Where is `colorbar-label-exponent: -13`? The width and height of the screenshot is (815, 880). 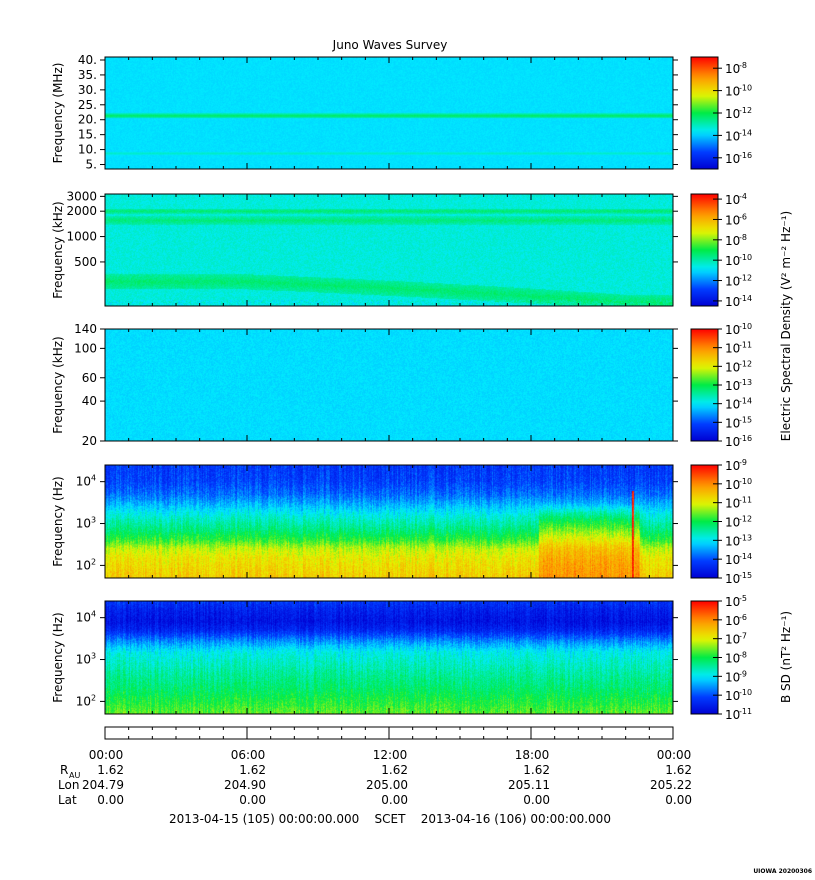
colorbar-label-exponent: -13 is located at coordinates (745, 537).